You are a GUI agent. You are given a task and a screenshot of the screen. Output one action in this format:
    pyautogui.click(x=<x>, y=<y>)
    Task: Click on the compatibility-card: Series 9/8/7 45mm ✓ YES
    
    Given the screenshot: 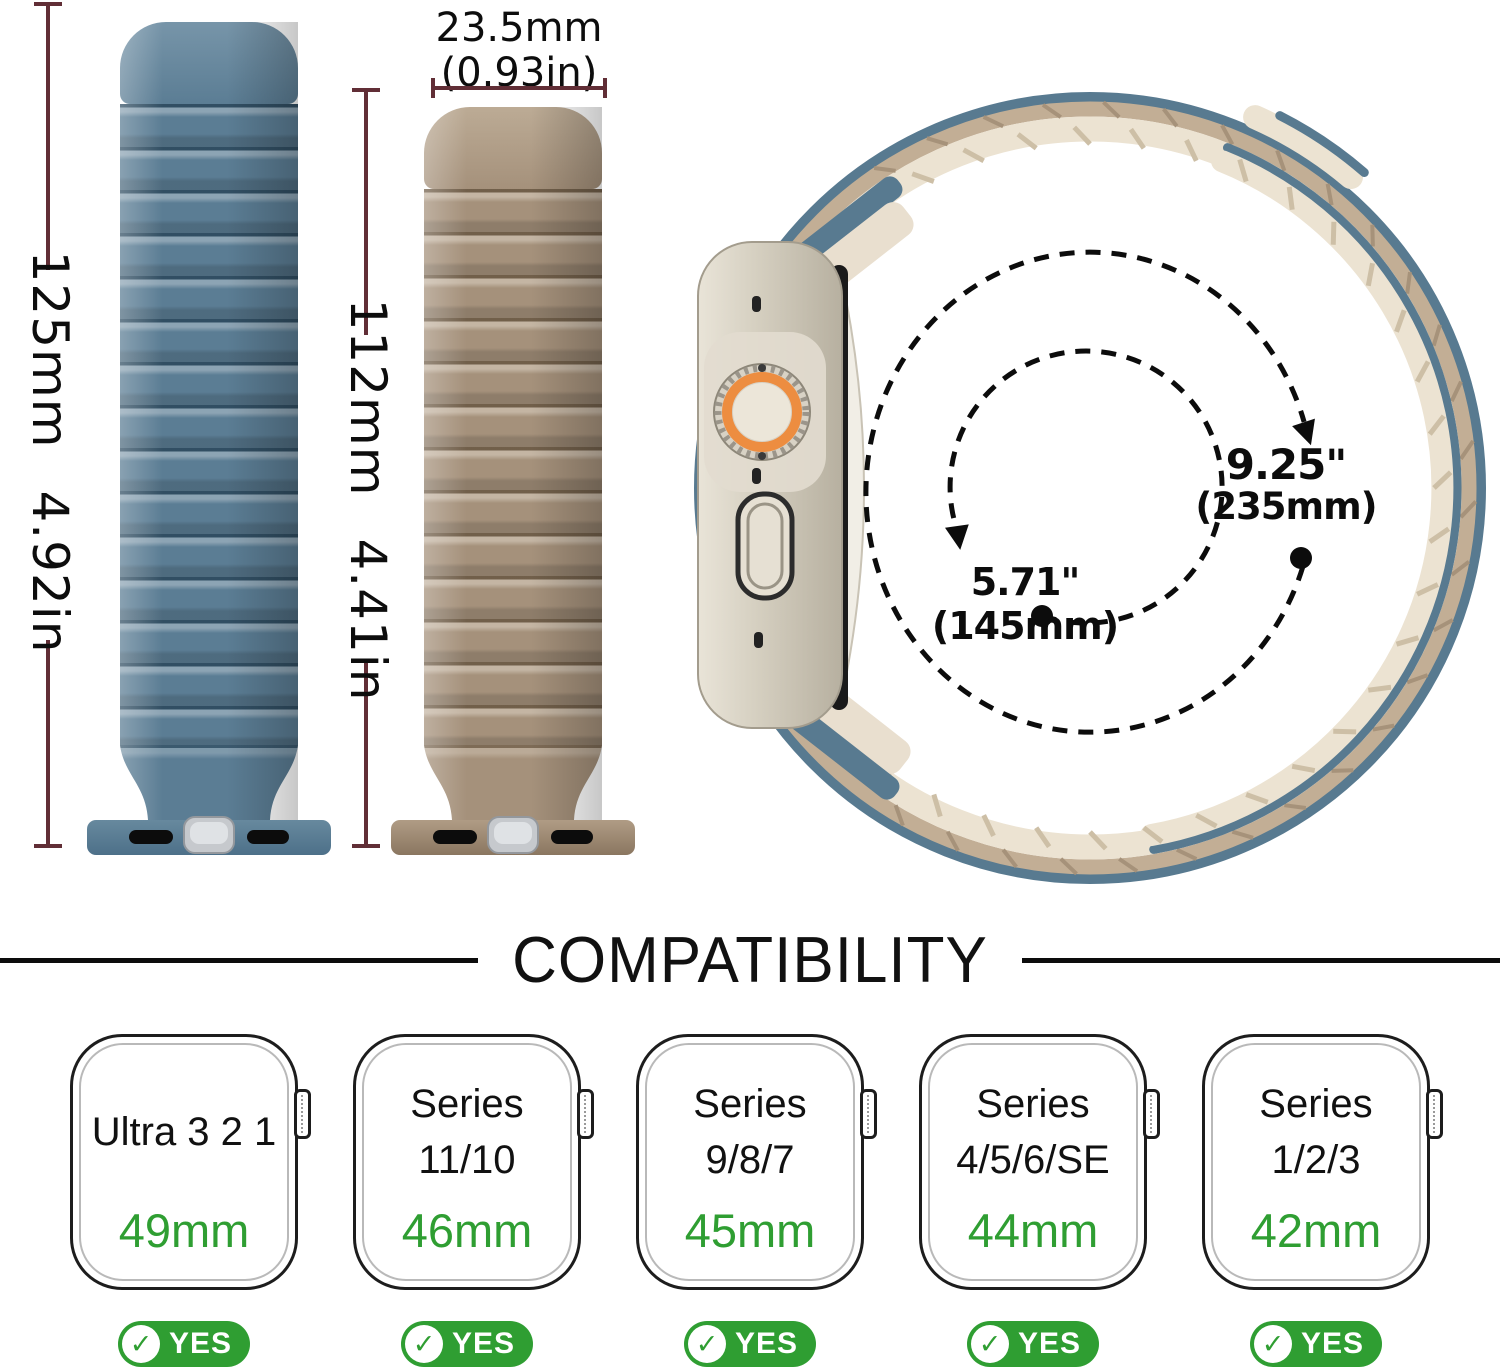 What is the action you would take?
    pyautogui.click(x=756, y=1200)
    